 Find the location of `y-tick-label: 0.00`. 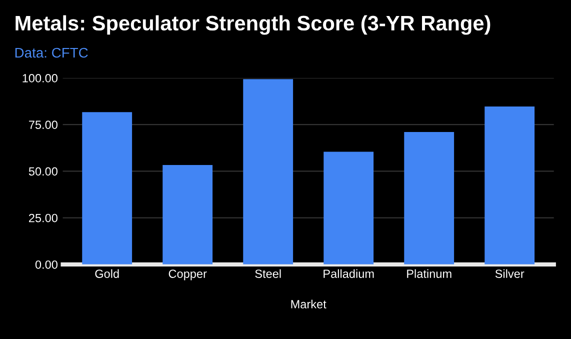

y-tick-label: 0.00 is located at coordinates (46, 264).